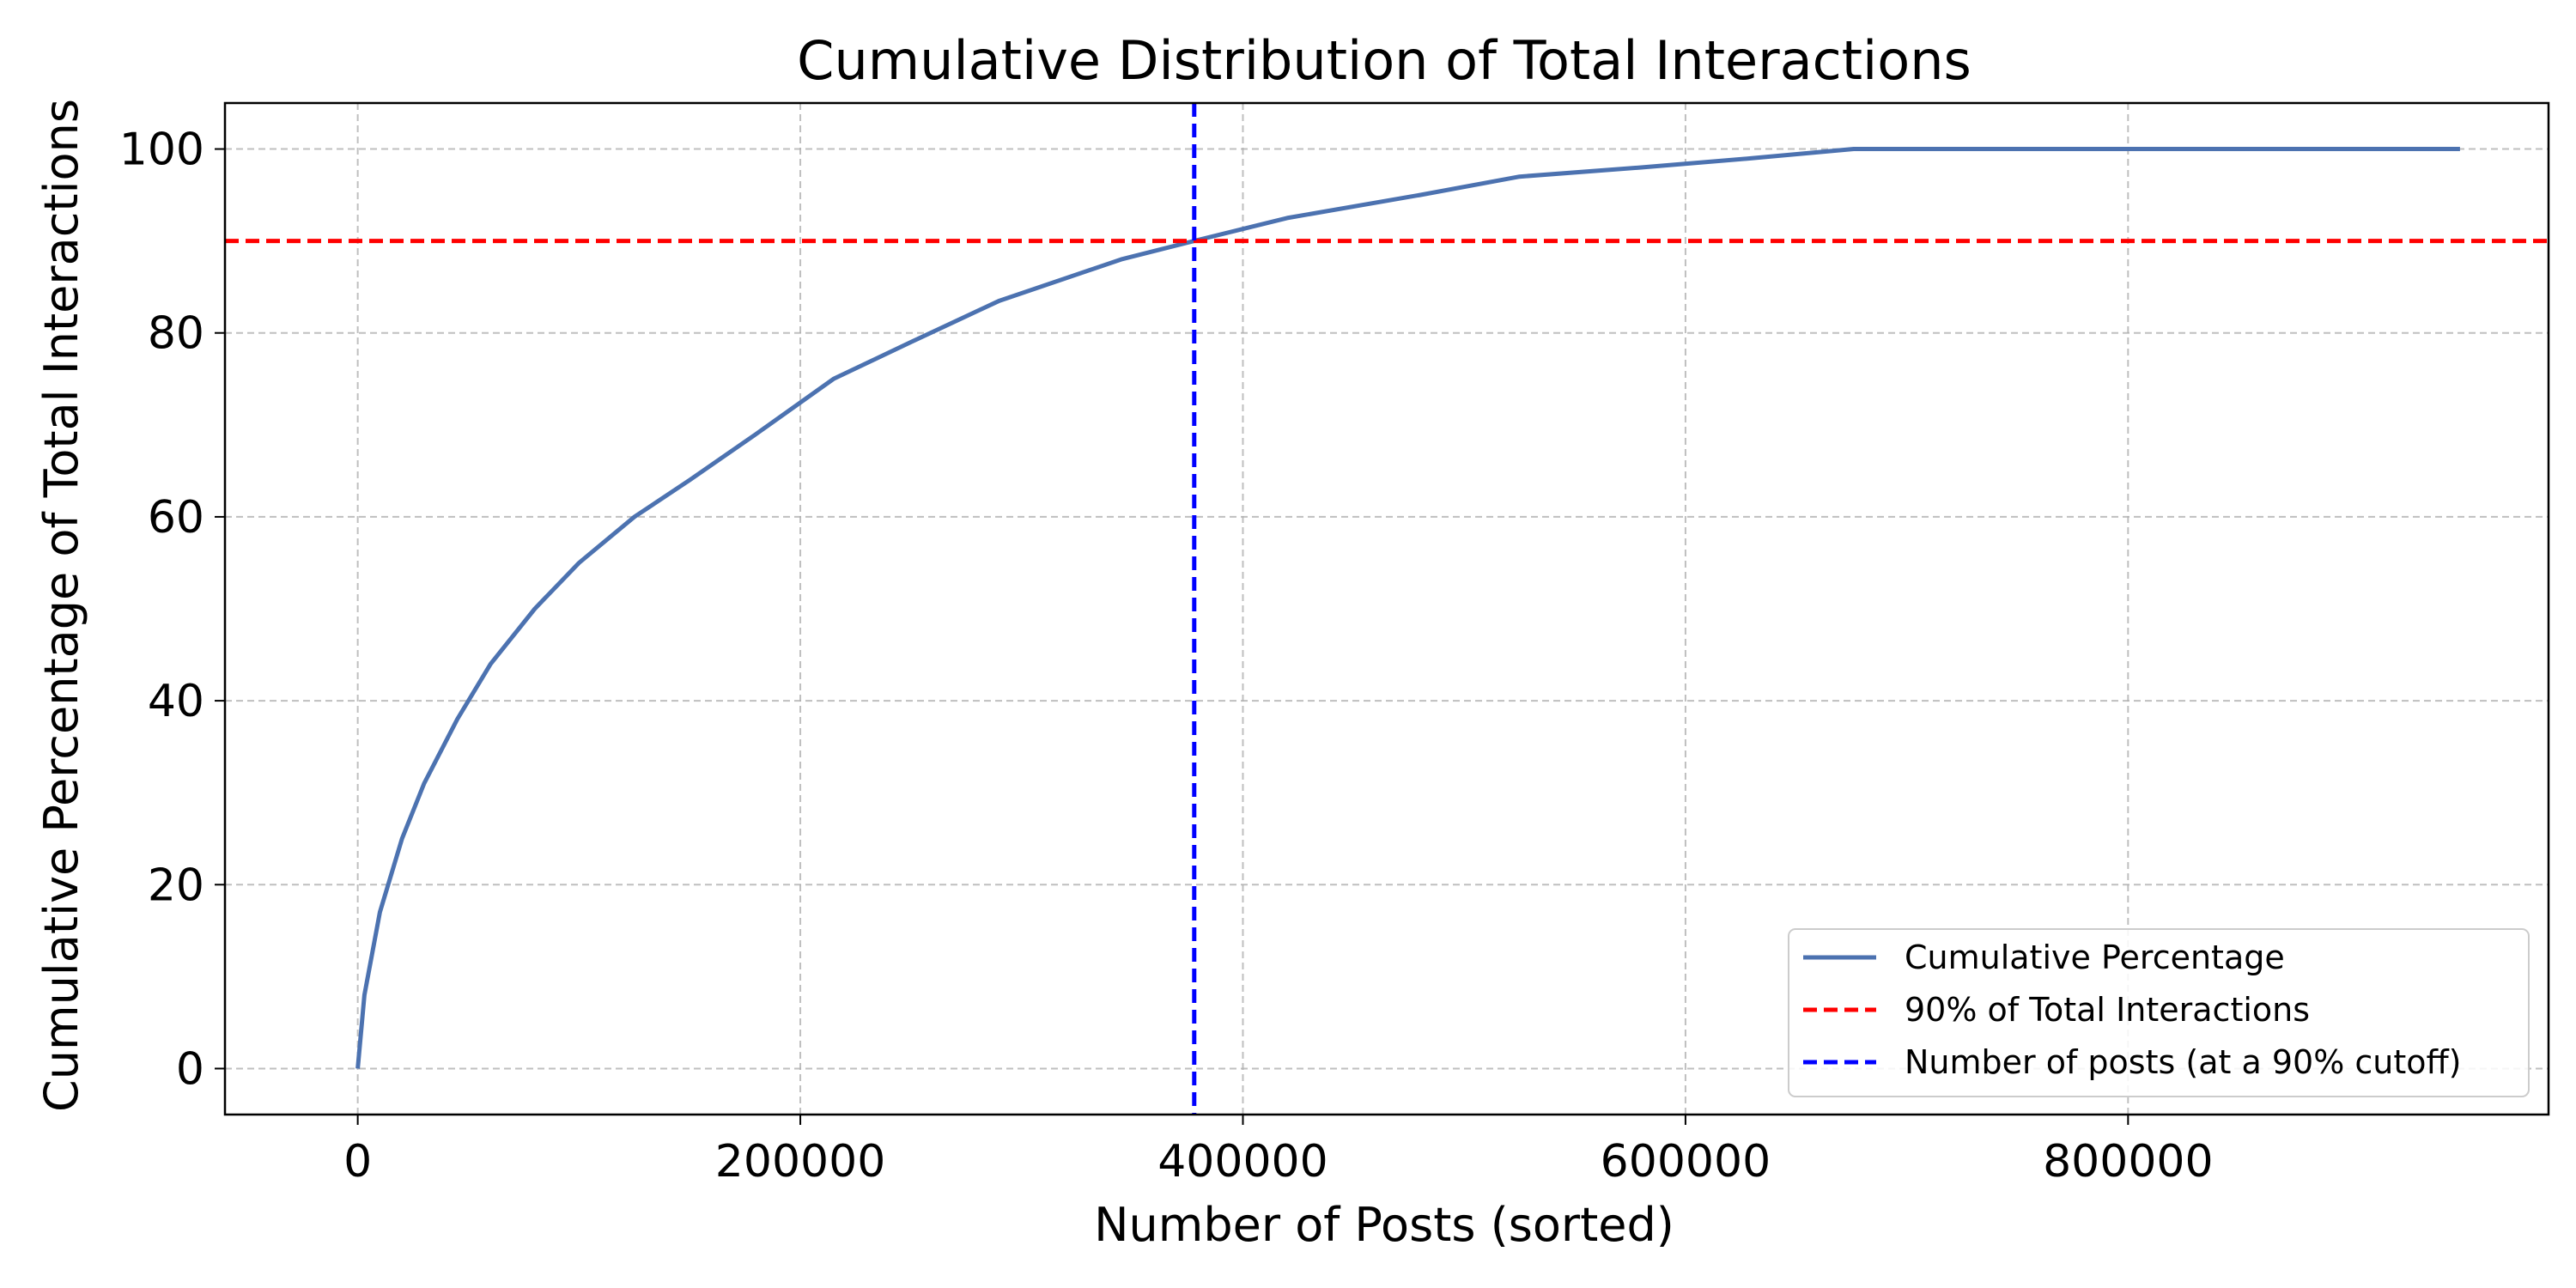  What do you see at coordinates (2128, 1162) in the screenshot?
I see `x-tick-label: 800000` at bounding box center [2128, 1162].